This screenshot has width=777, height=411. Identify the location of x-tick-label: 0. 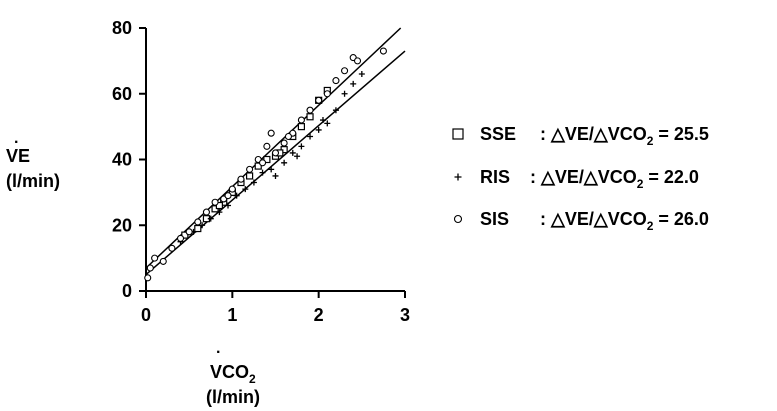
(146, 315).